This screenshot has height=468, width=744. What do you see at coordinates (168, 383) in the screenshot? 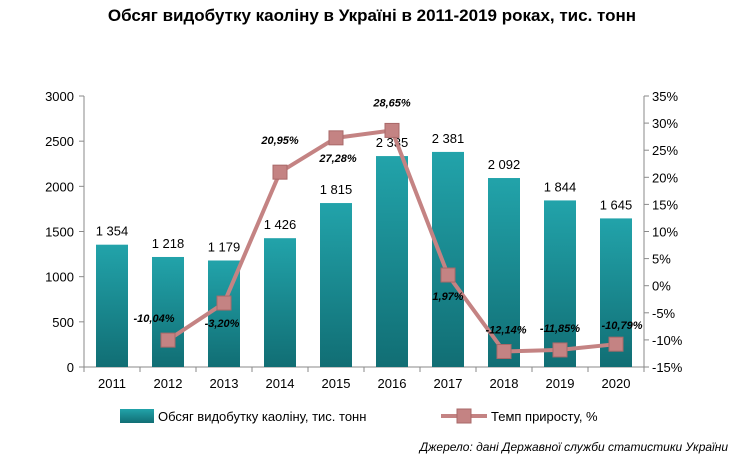
I see `x-tick-label: 2012` at bounding box center [168, 383].